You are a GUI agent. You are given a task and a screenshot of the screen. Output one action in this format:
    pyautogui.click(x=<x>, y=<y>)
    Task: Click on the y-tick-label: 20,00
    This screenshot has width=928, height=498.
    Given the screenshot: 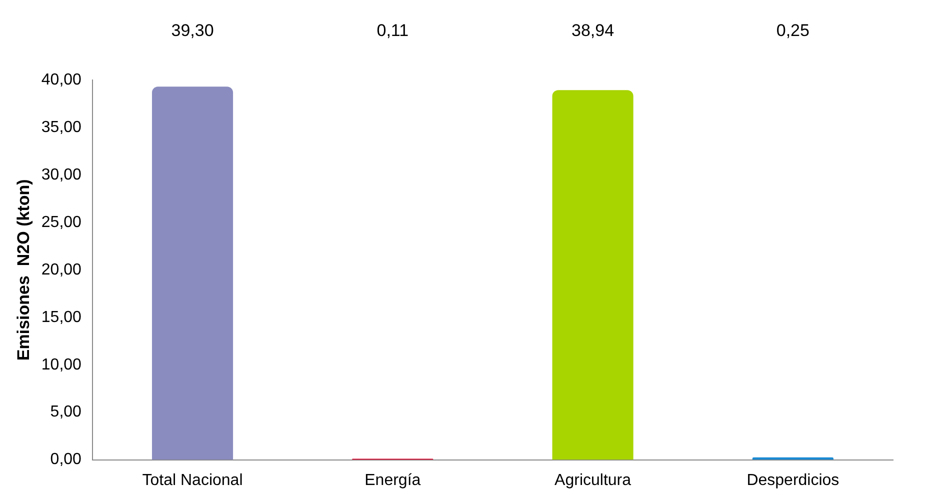 What is the action you would take?
    pyautogui.click(x=61, y=269)
    